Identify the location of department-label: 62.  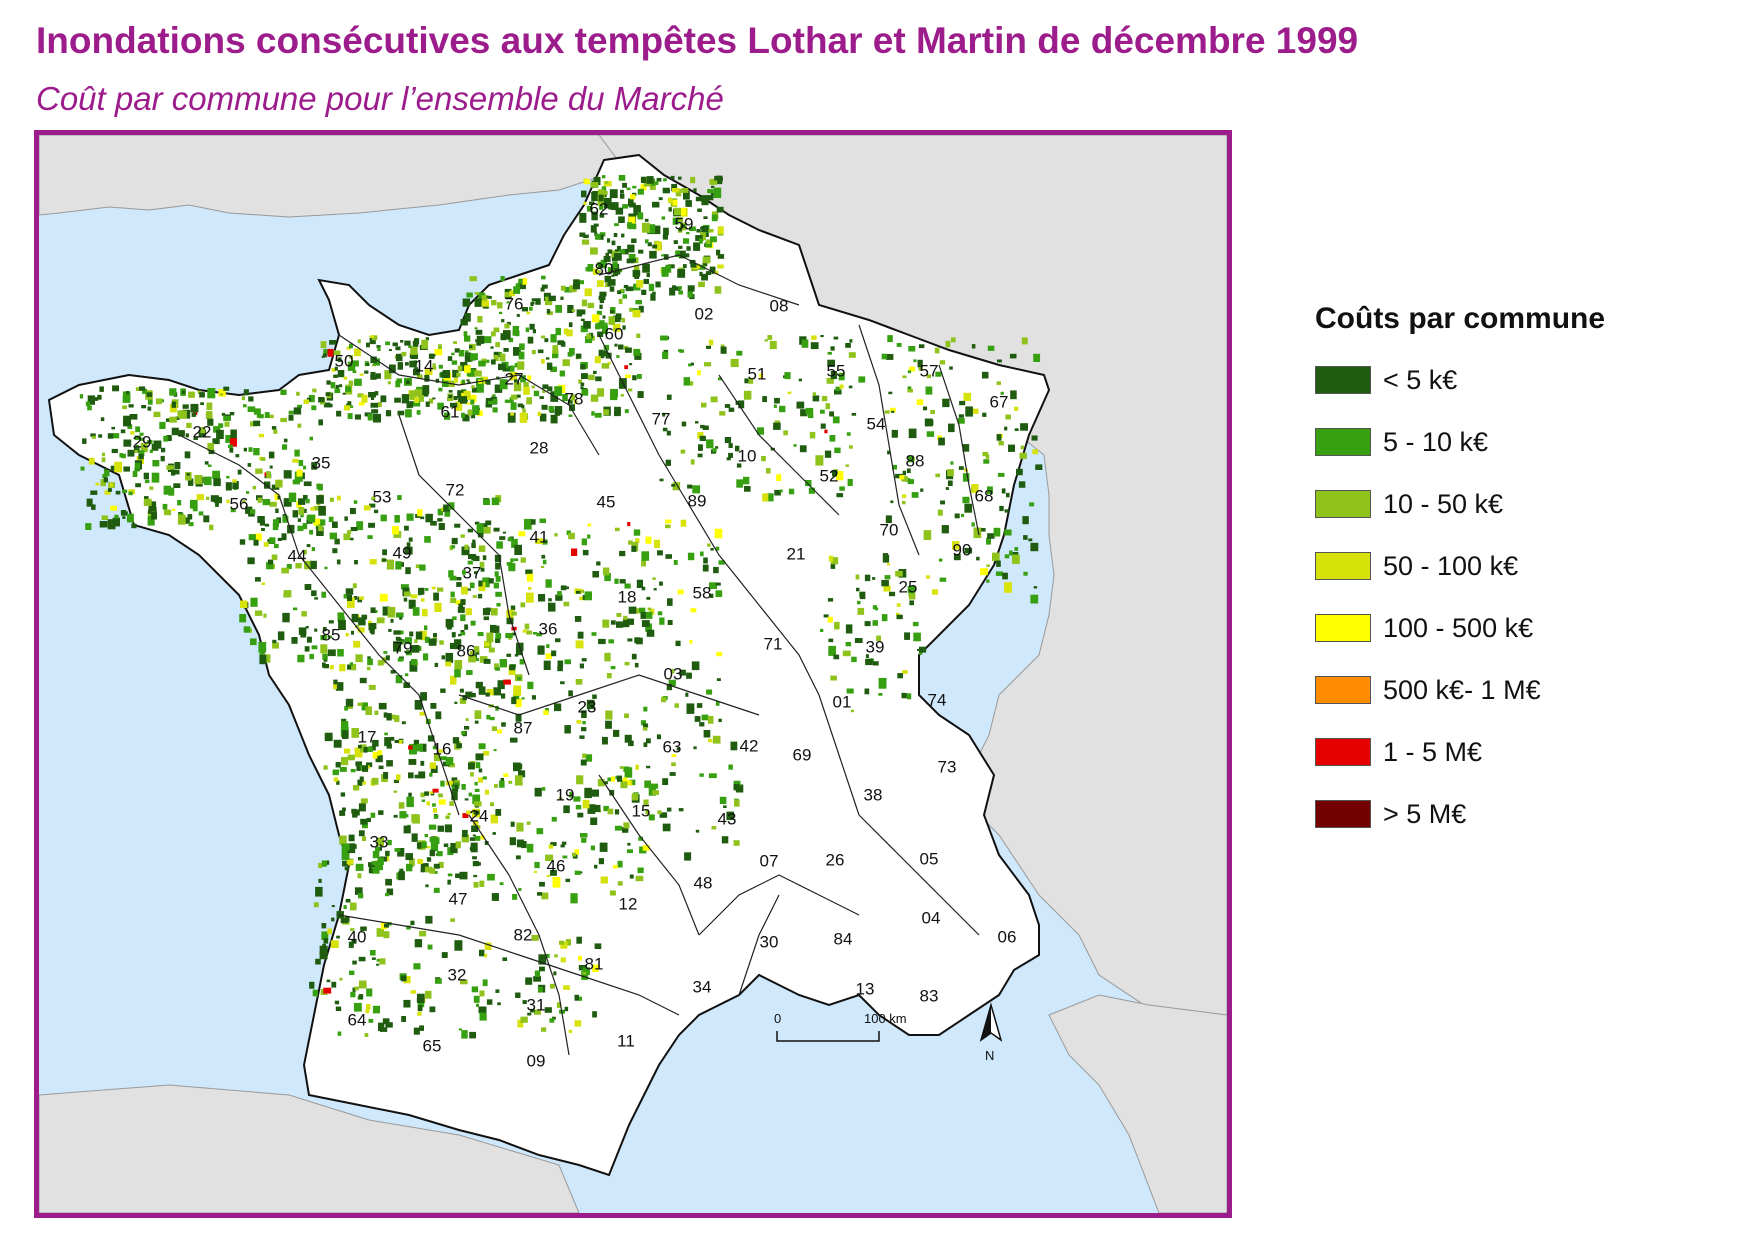
(599, 208).